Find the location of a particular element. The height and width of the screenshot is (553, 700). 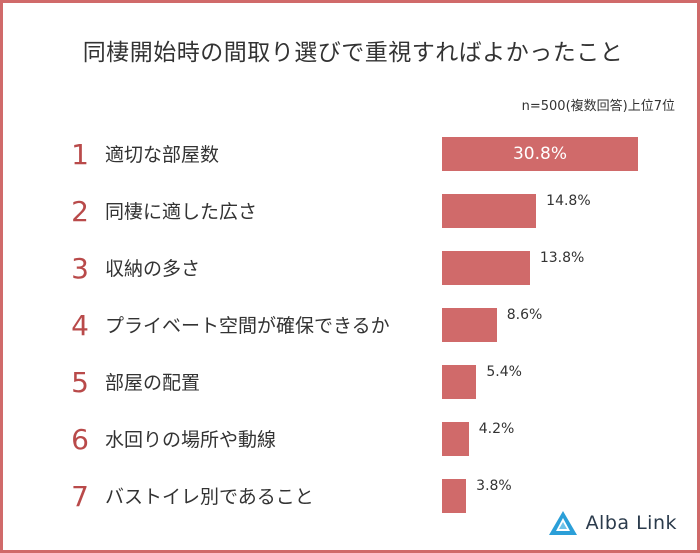

chart-title: 同棲開始時の間取り選びで重視すればよかったこと is located at coordinates (353, 53).